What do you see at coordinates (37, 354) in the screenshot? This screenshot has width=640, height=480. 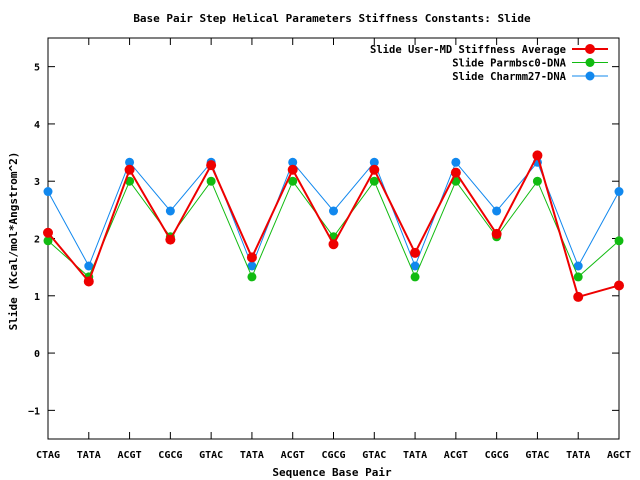 I see `y-tick-label: 0` at bounding box center [37, 354].